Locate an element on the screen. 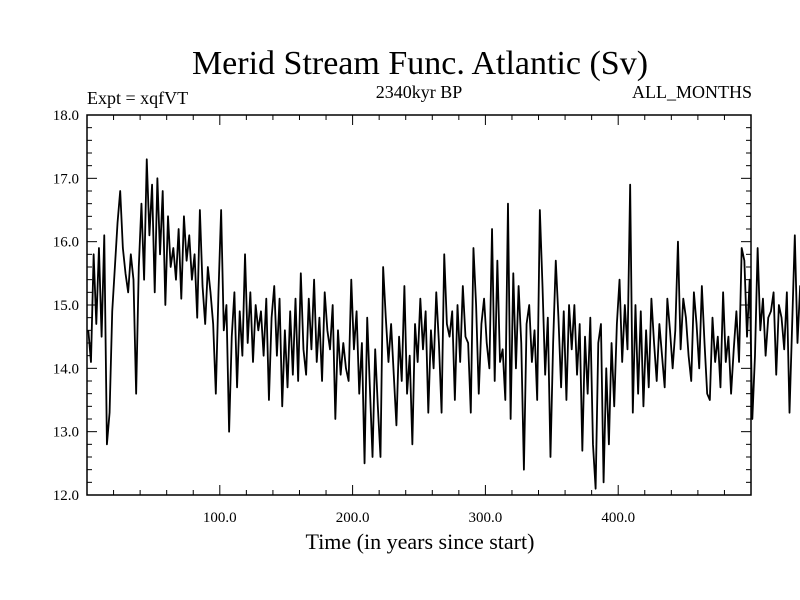 The height and width of the screenshot is (600, 800). y-tick-label: 13.0 is located at coordinates (66, 433).